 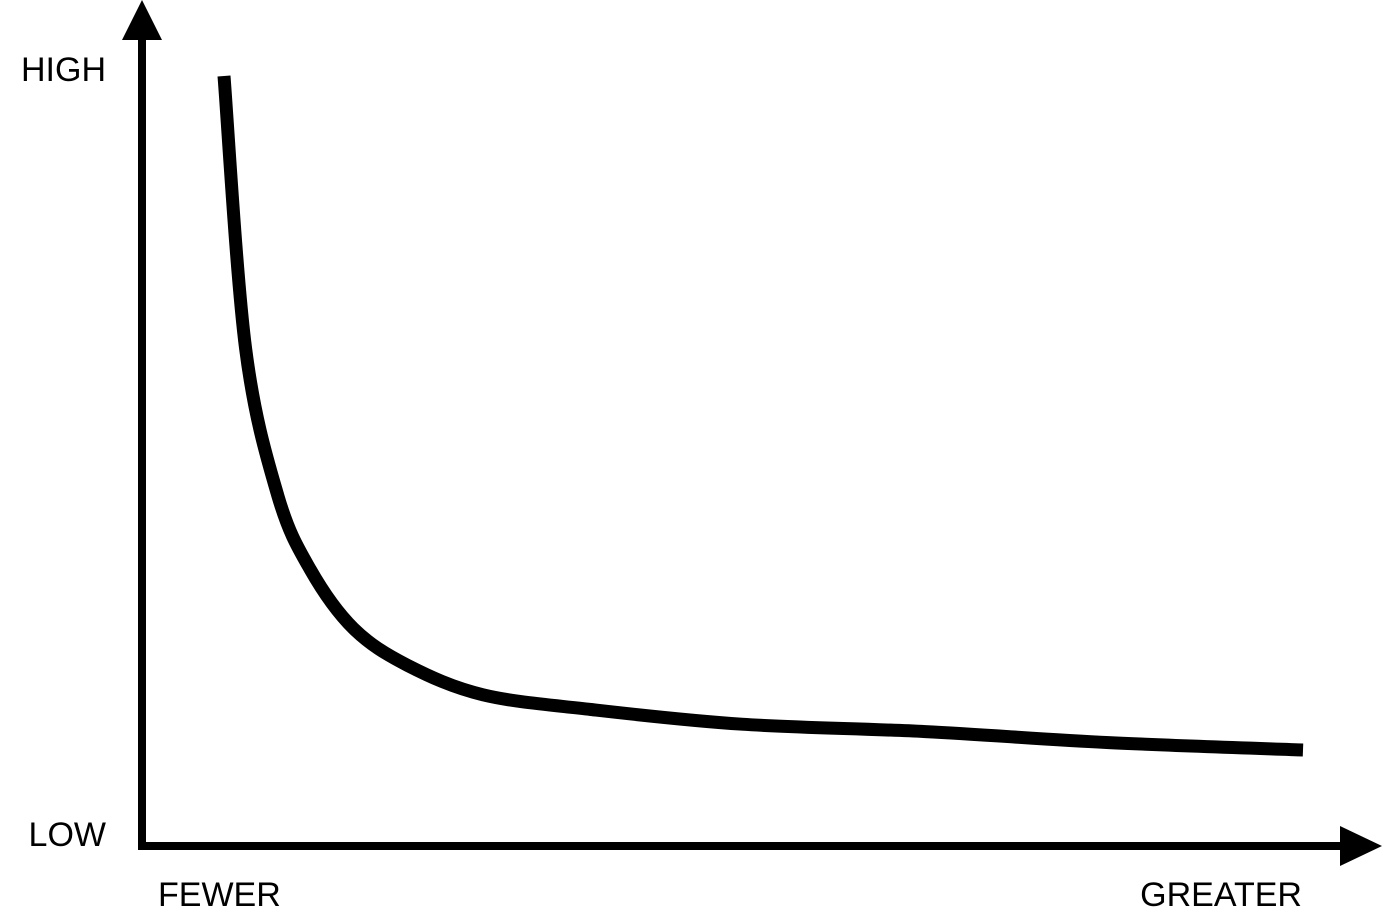 I want to click on x-tick-greater: GREATER, so click(x=1221, y=895).